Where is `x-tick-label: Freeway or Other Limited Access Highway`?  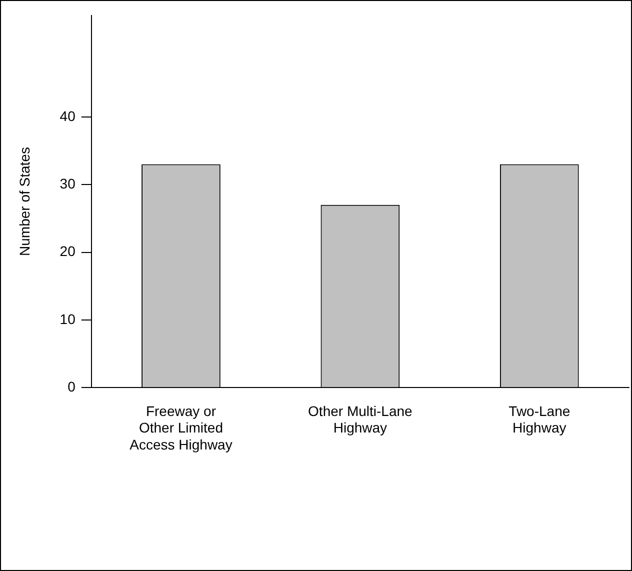 x-tick-label: Freeway or Other Limited Access Highway is located at coordinates (181, 427).